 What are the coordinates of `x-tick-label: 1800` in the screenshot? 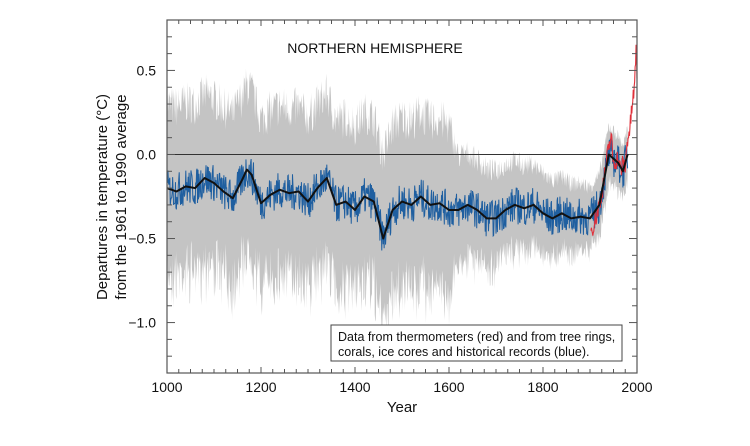 It's located at (542, 387).